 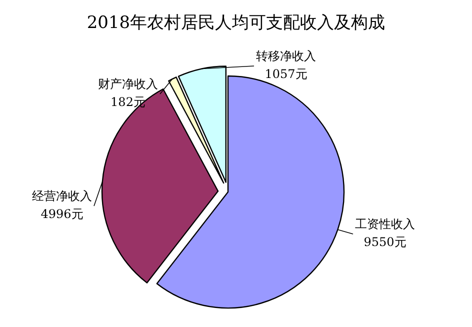 What do you see at coordinates (385, 242) in the screenshot?
I see `data-label: 9550元` at bounding box center [385, 242].